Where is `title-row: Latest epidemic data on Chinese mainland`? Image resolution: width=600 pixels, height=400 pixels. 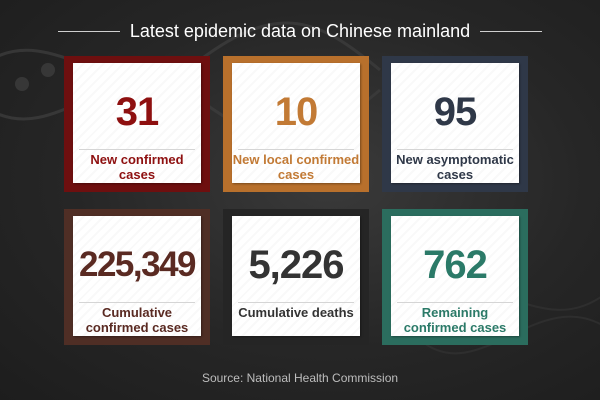 title-row: Latest epidemic data on Chinese mainland is located at coordinates (300, 31).